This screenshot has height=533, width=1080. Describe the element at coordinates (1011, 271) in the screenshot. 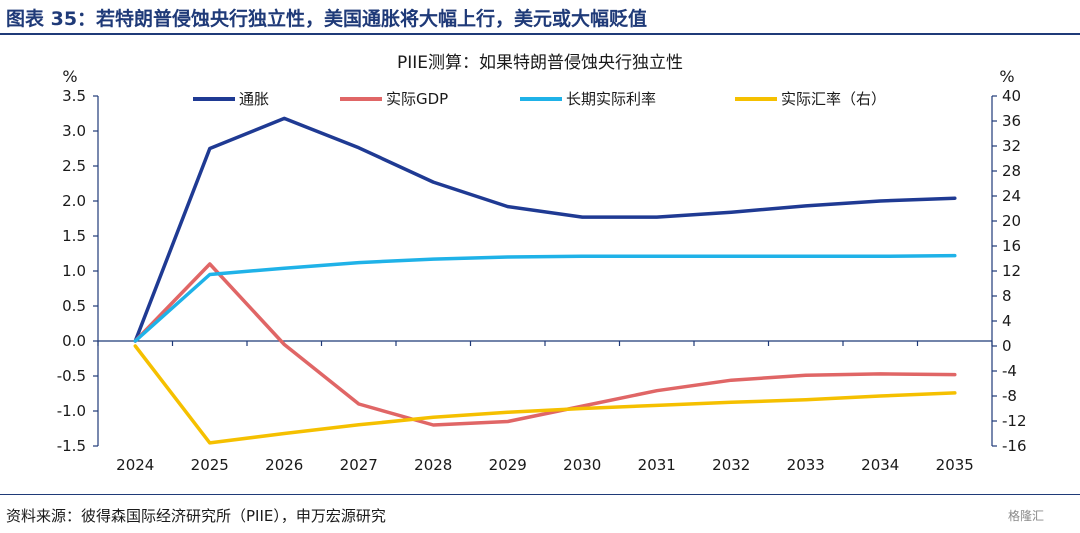

I see `right-tick-label: 12` at that location.